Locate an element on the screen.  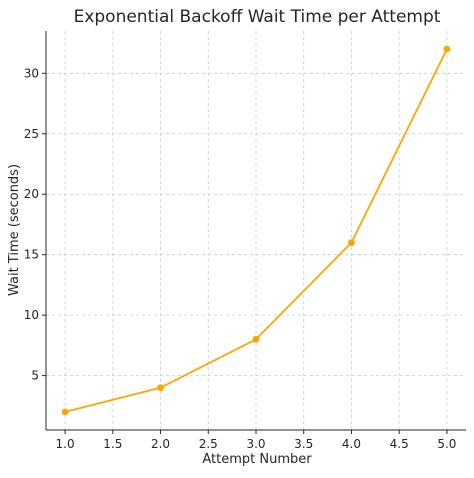
x-tick-label: 2.5 is located at coordinates (208, 444).